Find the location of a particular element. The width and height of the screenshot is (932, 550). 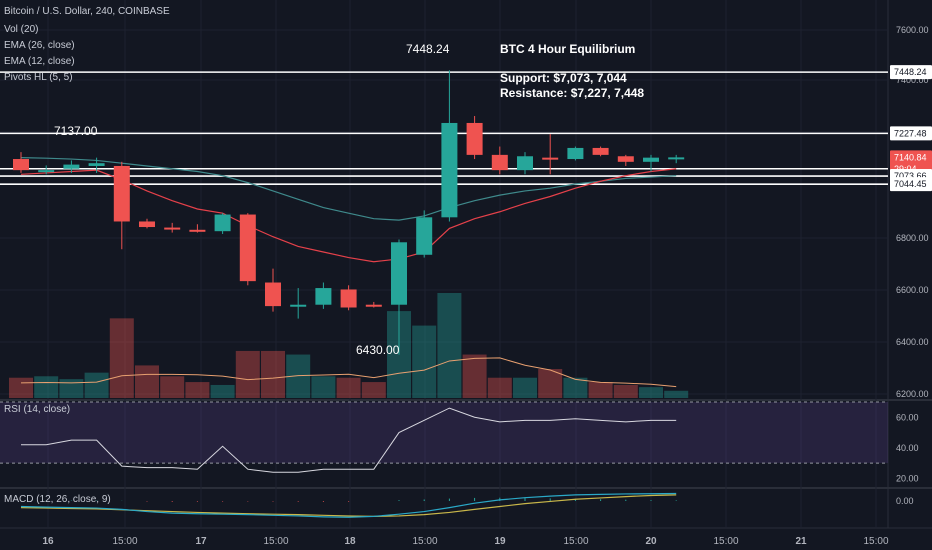

pivot-high-label: 7448.24 is located at coordinates (428, 49).